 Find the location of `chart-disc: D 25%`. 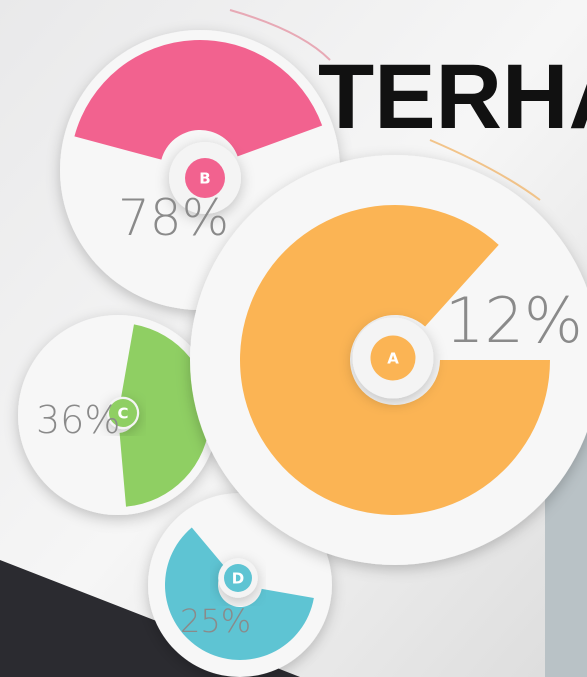

chart-disc: D 25% is located at coordinates (240, 585).